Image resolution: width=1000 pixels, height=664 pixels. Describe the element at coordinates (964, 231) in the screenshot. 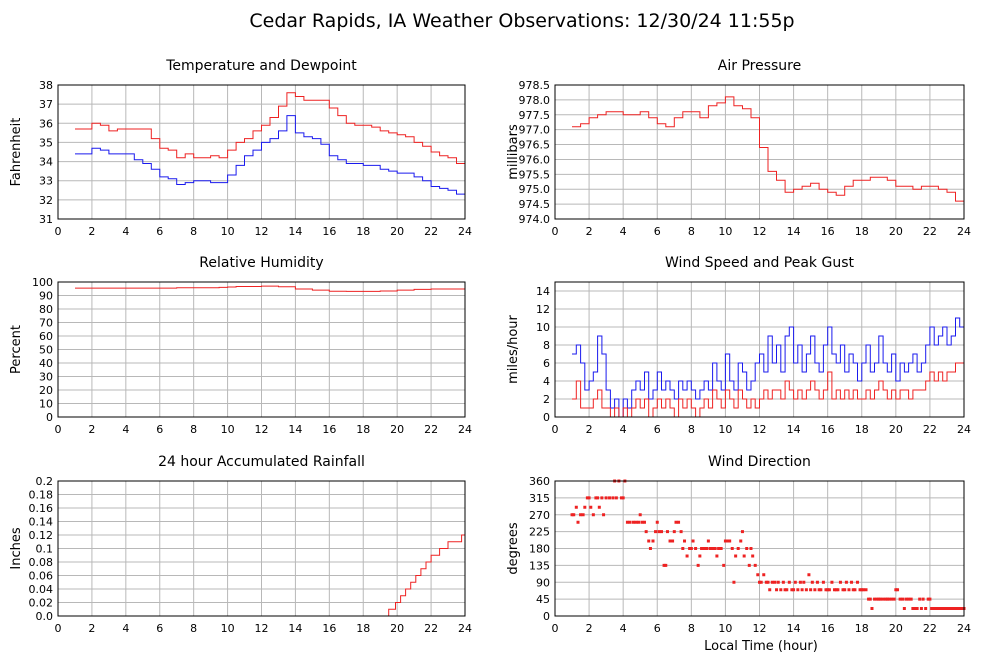

I see `air-pressure-x-tick-label: 24` at that location.